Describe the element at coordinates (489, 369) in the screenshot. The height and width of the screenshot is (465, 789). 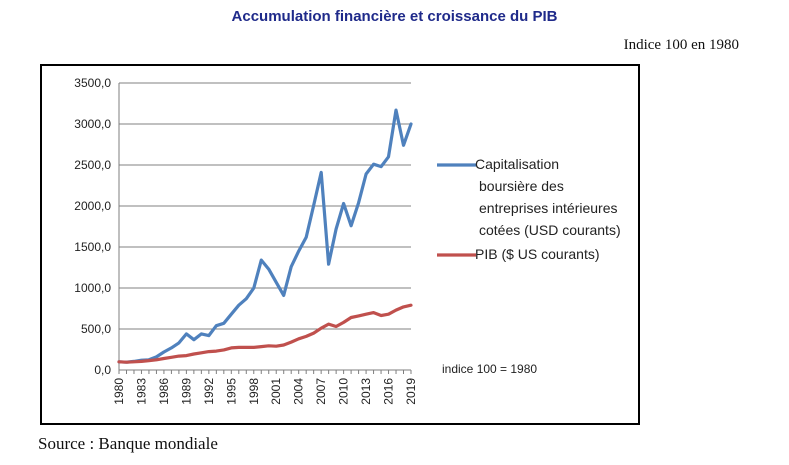
I see `chart-annotation: indice 100 = 1980` at that location.